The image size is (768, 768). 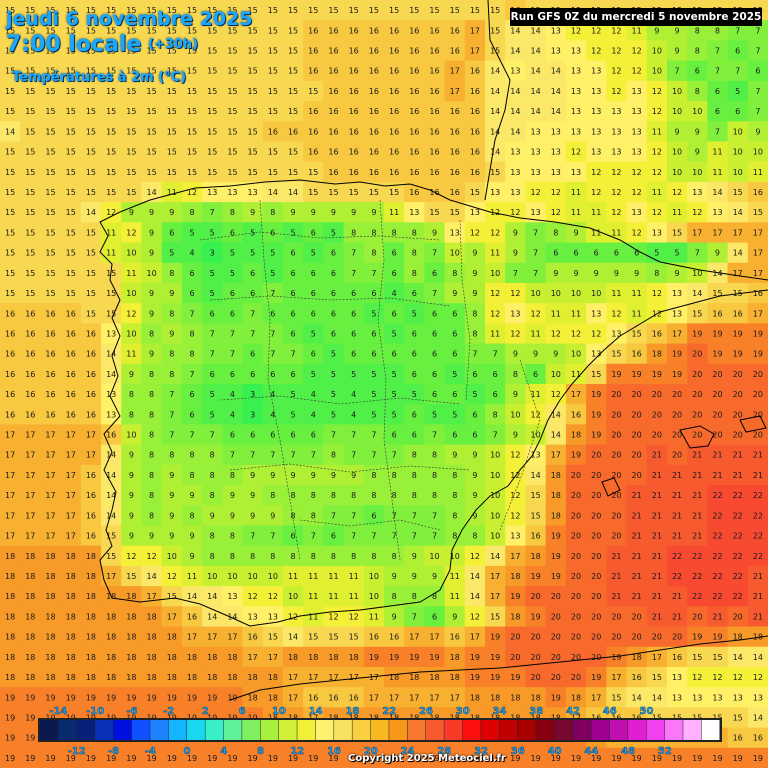 I want to click on legend-color-scale, so click(x=380, y=730).